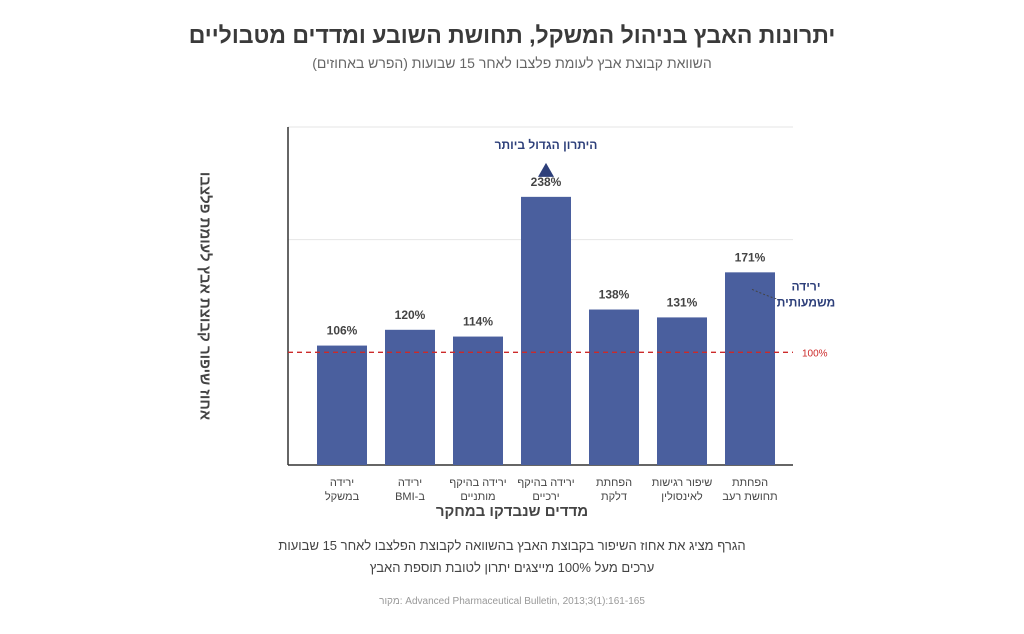 The image size is (1024, 634). I want to click on annotation-pointer, so click(765, 294).